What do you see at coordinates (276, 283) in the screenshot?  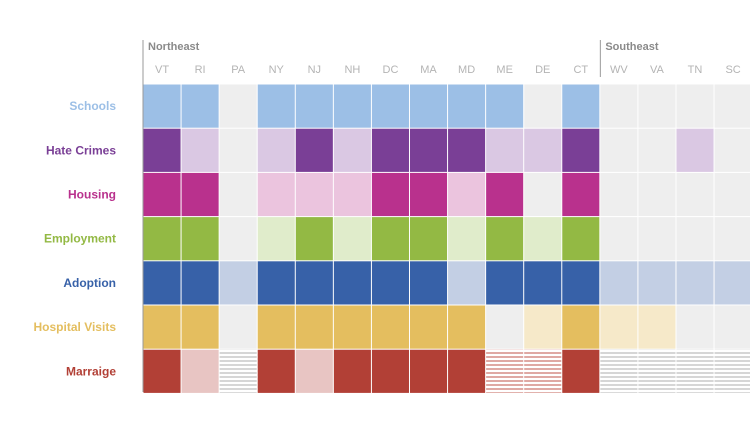 I see `cell-adoption-ny` at bounding box center [276, 283].